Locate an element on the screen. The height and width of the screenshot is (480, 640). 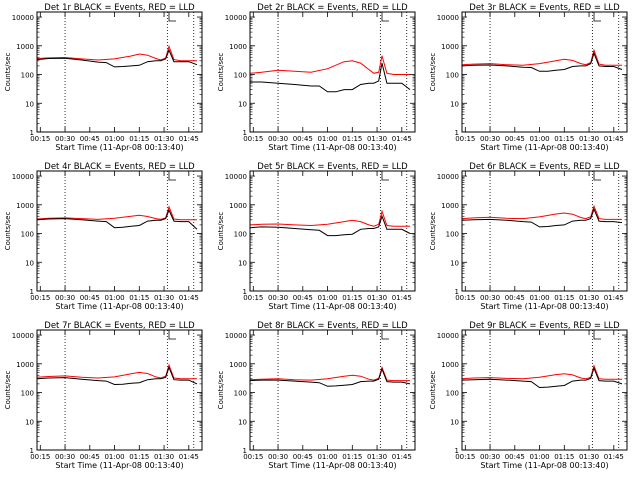
chart-title: Det 9r BLACK = Events, RED = LLD is located at coordinates (544, 326).